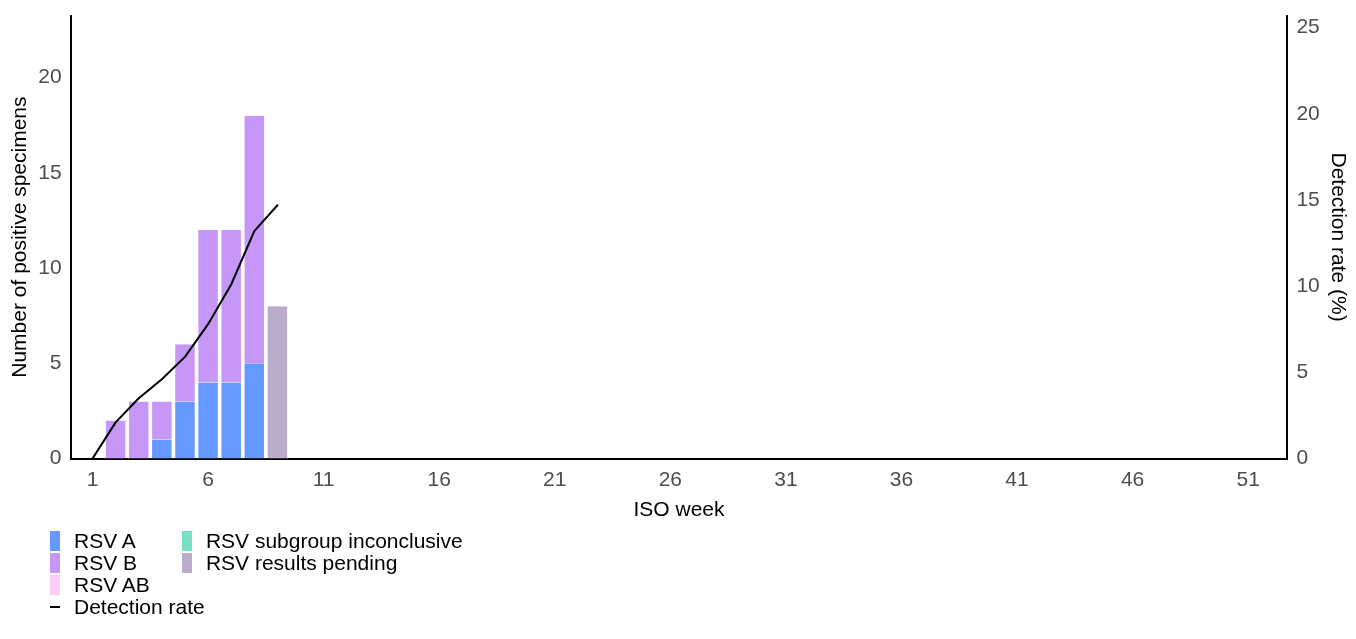 The width and height of the screenshot is (1356, 639). Describe the element at coordinates (55, 362) in the screenshot. I see `y-tick-label: 5` at that location.